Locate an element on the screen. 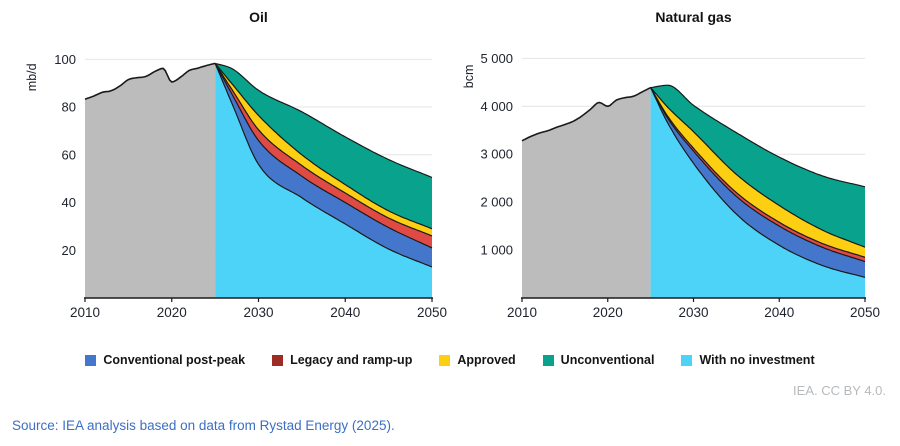 This screenshot has height=446, width=900. legend-item-conventional-post-peak: Conventional post-peak is located at coordinates (165, 360).